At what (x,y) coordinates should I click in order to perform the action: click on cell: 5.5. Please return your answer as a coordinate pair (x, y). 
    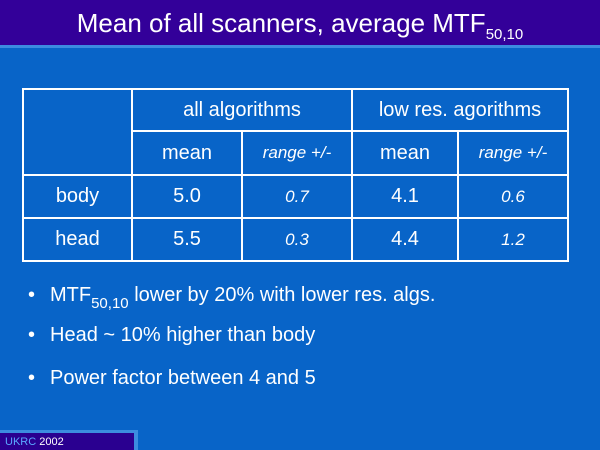
    Looking at the image, I should click on (187, 239).